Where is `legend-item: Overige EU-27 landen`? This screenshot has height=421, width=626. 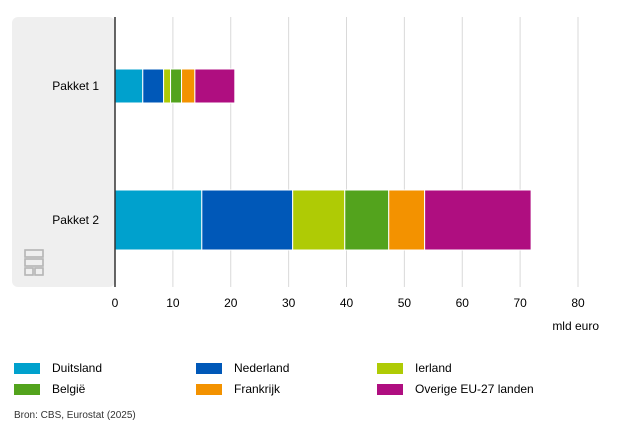 legend-item: Overige EU-27 landen is located at coordinates (455, 389).